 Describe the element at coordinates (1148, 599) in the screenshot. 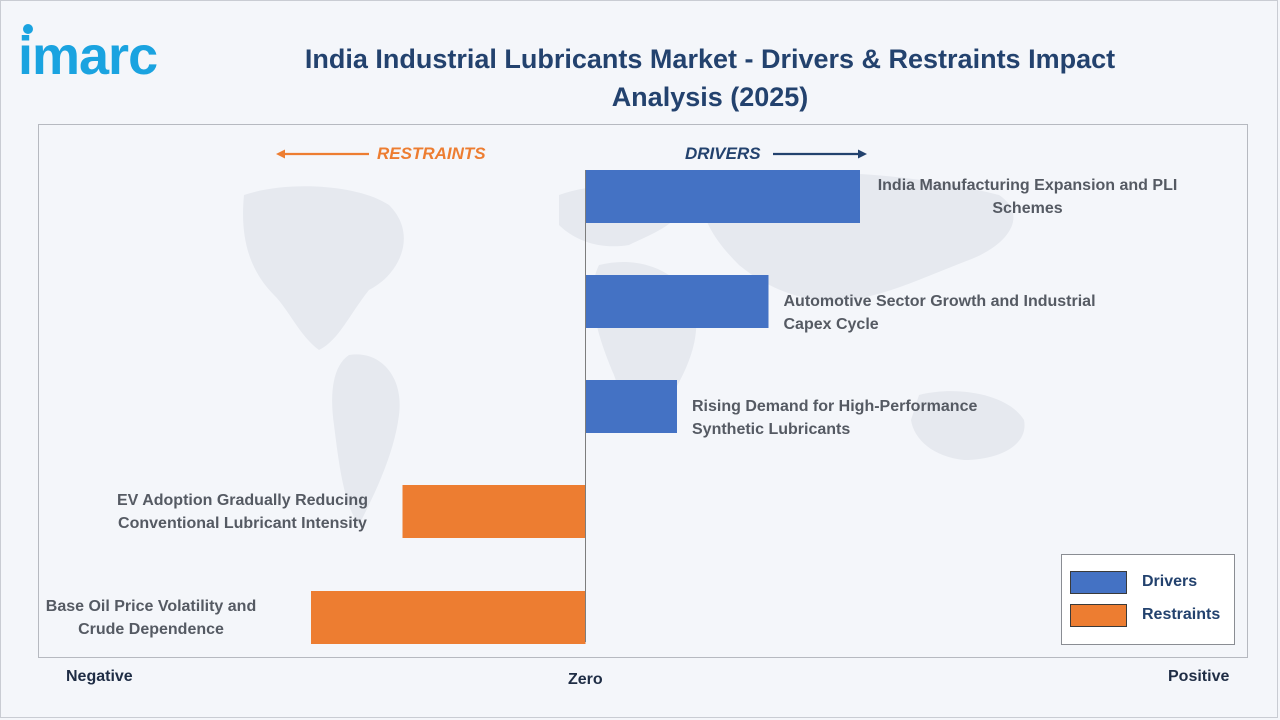

I see `legend: Drivers Restraints` at that location.